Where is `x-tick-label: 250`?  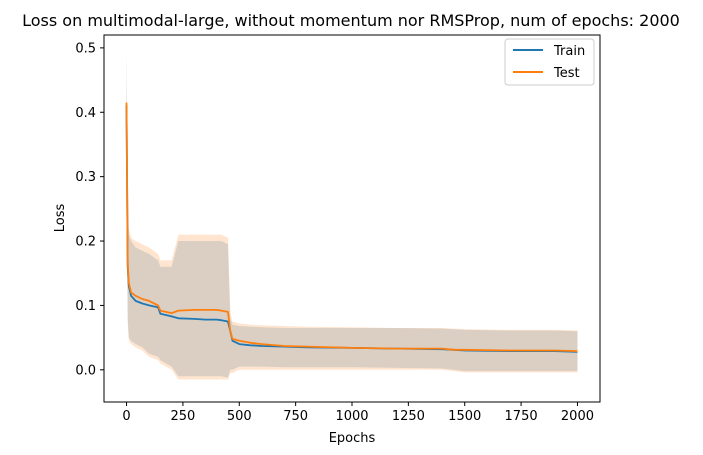 x-tick-label: 250 is located at coordinates (182, 416).